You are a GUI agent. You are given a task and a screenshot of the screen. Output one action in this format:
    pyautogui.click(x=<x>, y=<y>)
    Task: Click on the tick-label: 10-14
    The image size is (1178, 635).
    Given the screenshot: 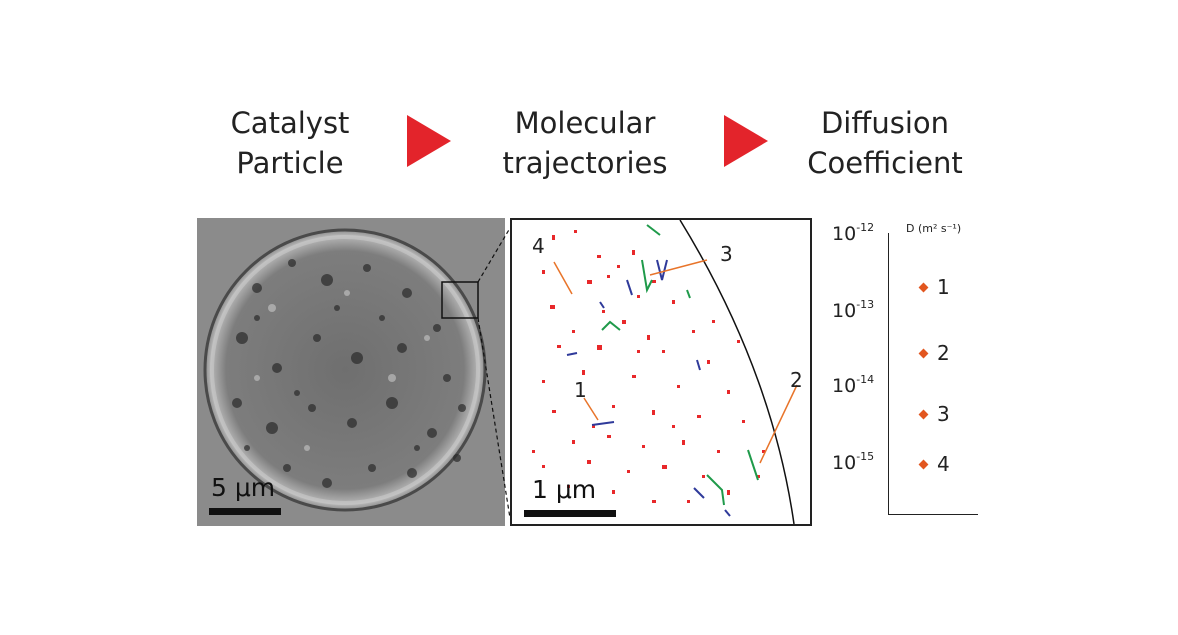 What is the action you would take?
    pyautogui.click(x=853, y=385)
    